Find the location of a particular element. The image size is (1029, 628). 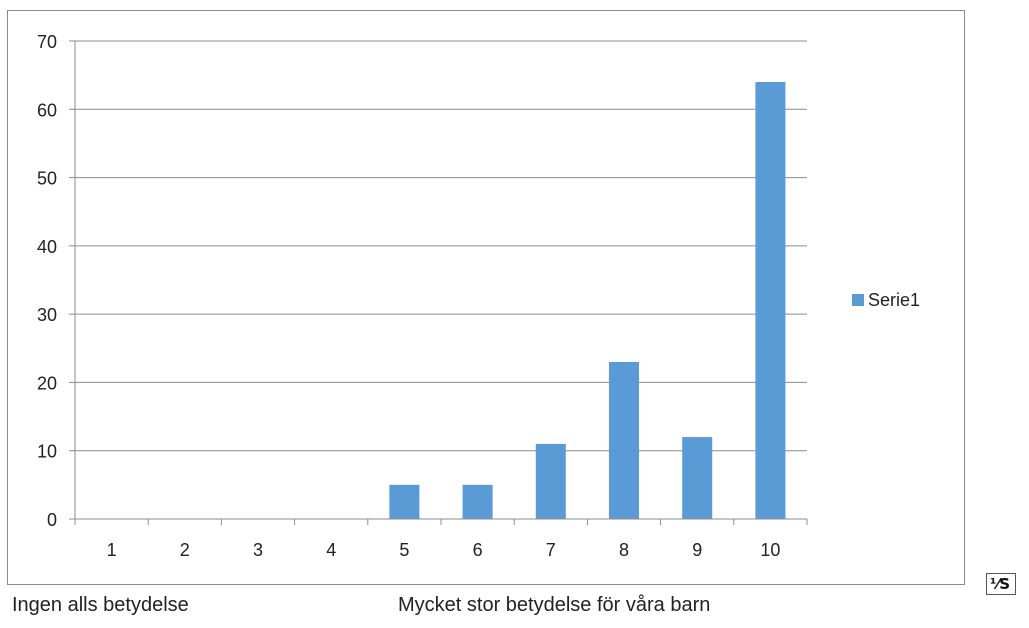

x-tick-label: 7 is located at coordinates (551, 550).